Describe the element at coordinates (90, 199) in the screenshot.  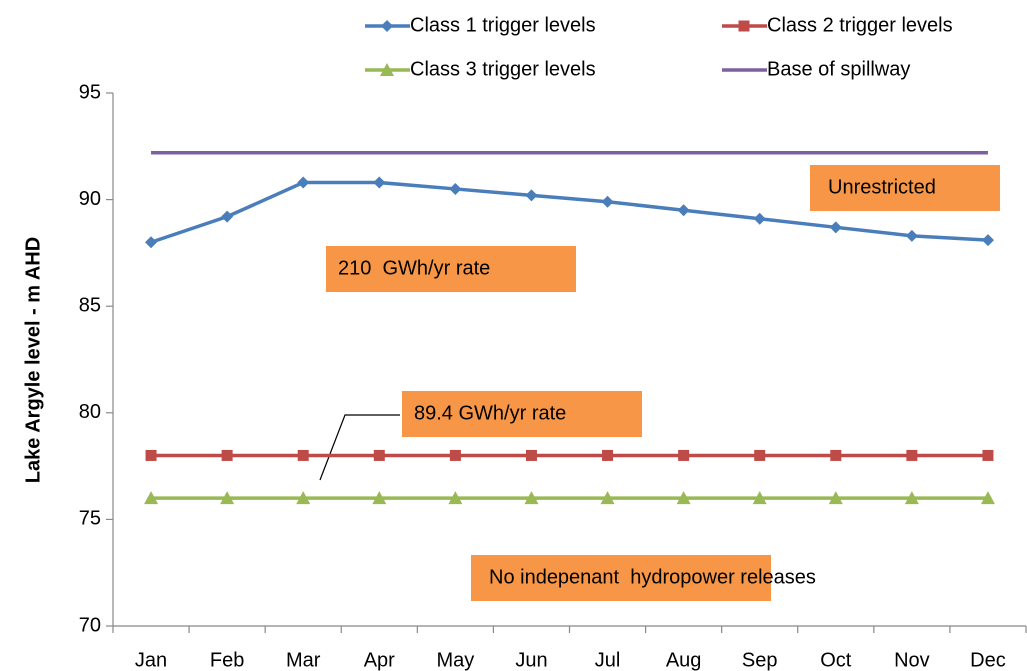
I see `y-tick-label: 90` at that location.